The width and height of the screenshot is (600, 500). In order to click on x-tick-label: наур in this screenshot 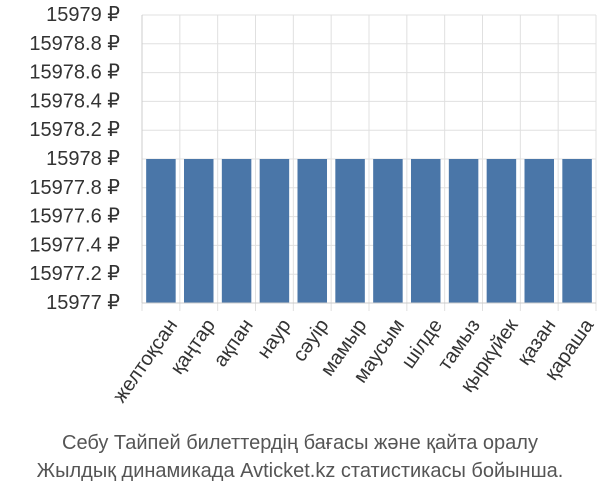, I will do `click(274, 339)`.